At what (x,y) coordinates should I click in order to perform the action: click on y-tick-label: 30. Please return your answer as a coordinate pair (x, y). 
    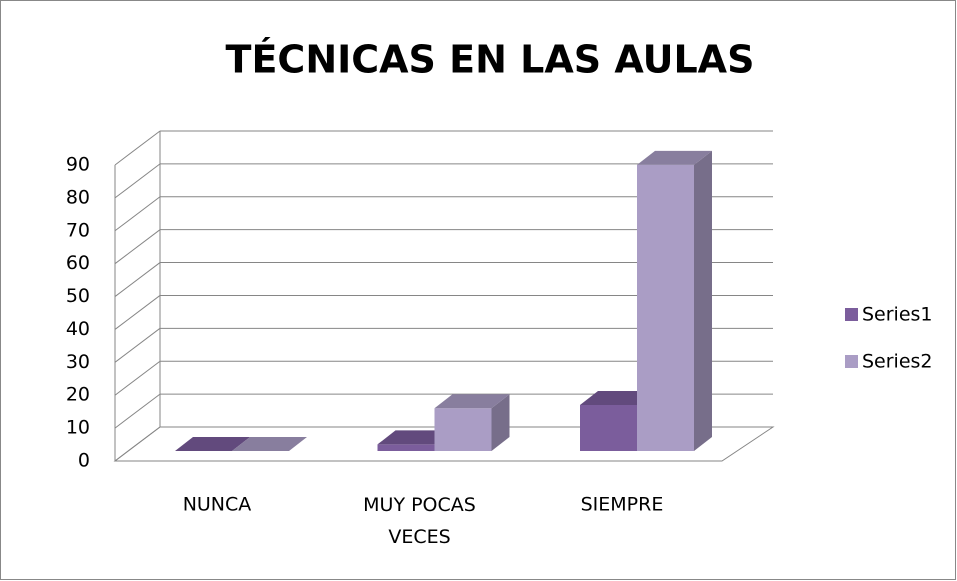
    Looking at the image, I should click on (78, 362).